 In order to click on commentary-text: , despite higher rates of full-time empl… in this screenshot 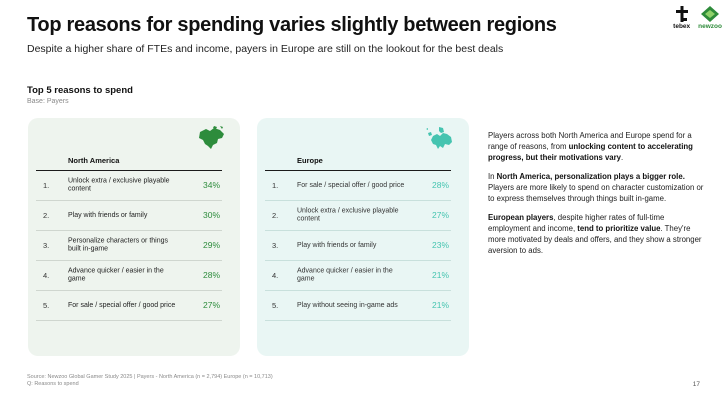, I will do `click(576, 223)`.